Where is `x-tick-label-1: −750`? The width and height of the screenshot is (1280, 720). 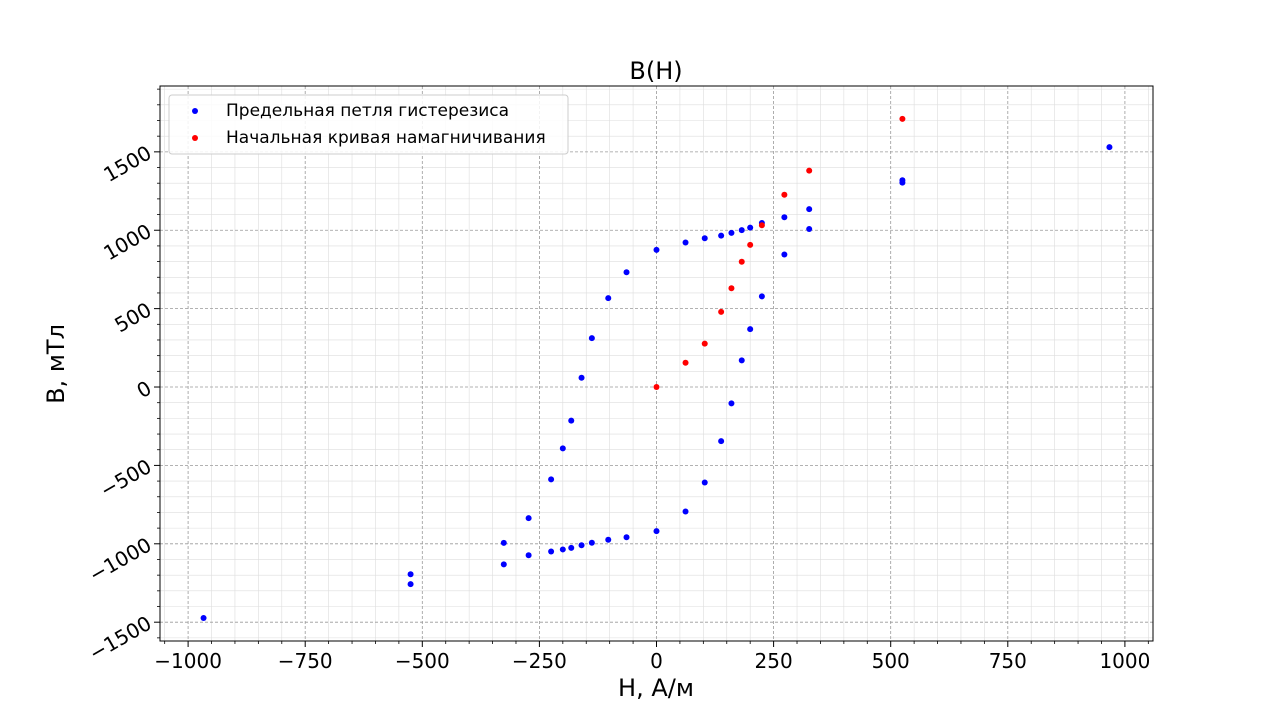 x-tick-label-1: −750 is located at coordinates (305, 661).